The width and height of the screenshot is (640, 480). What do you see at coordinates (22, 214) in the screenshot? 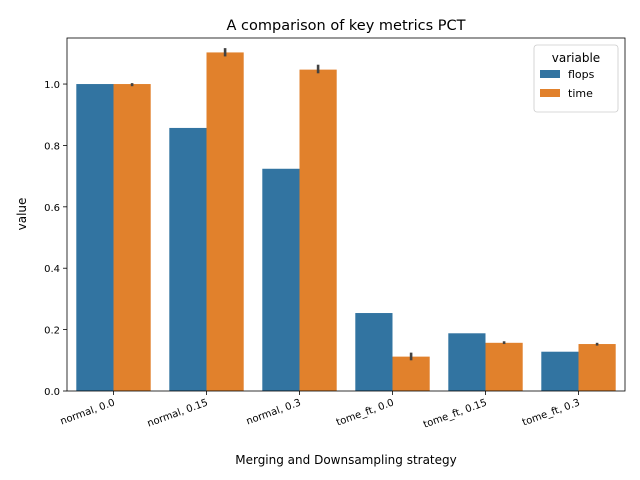
I see `y-axis-label: value` at bounding box center [22, 214].